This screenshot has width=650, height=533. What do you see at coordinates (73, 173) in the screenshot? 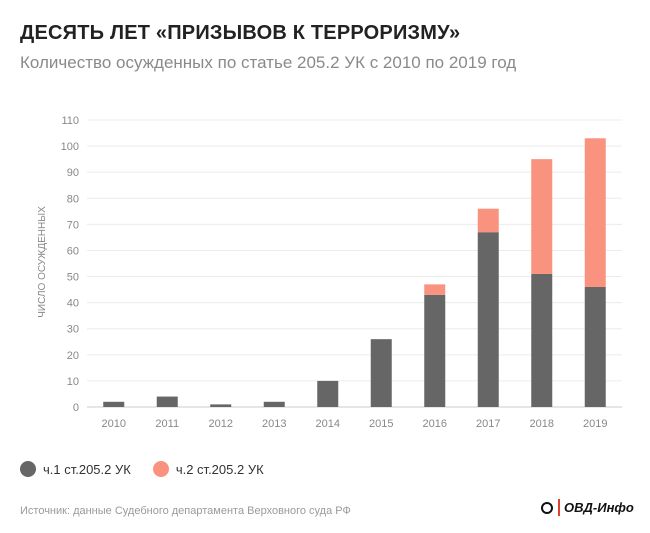
I see `y-tick-label: 90` at bounding box center [73, 173].